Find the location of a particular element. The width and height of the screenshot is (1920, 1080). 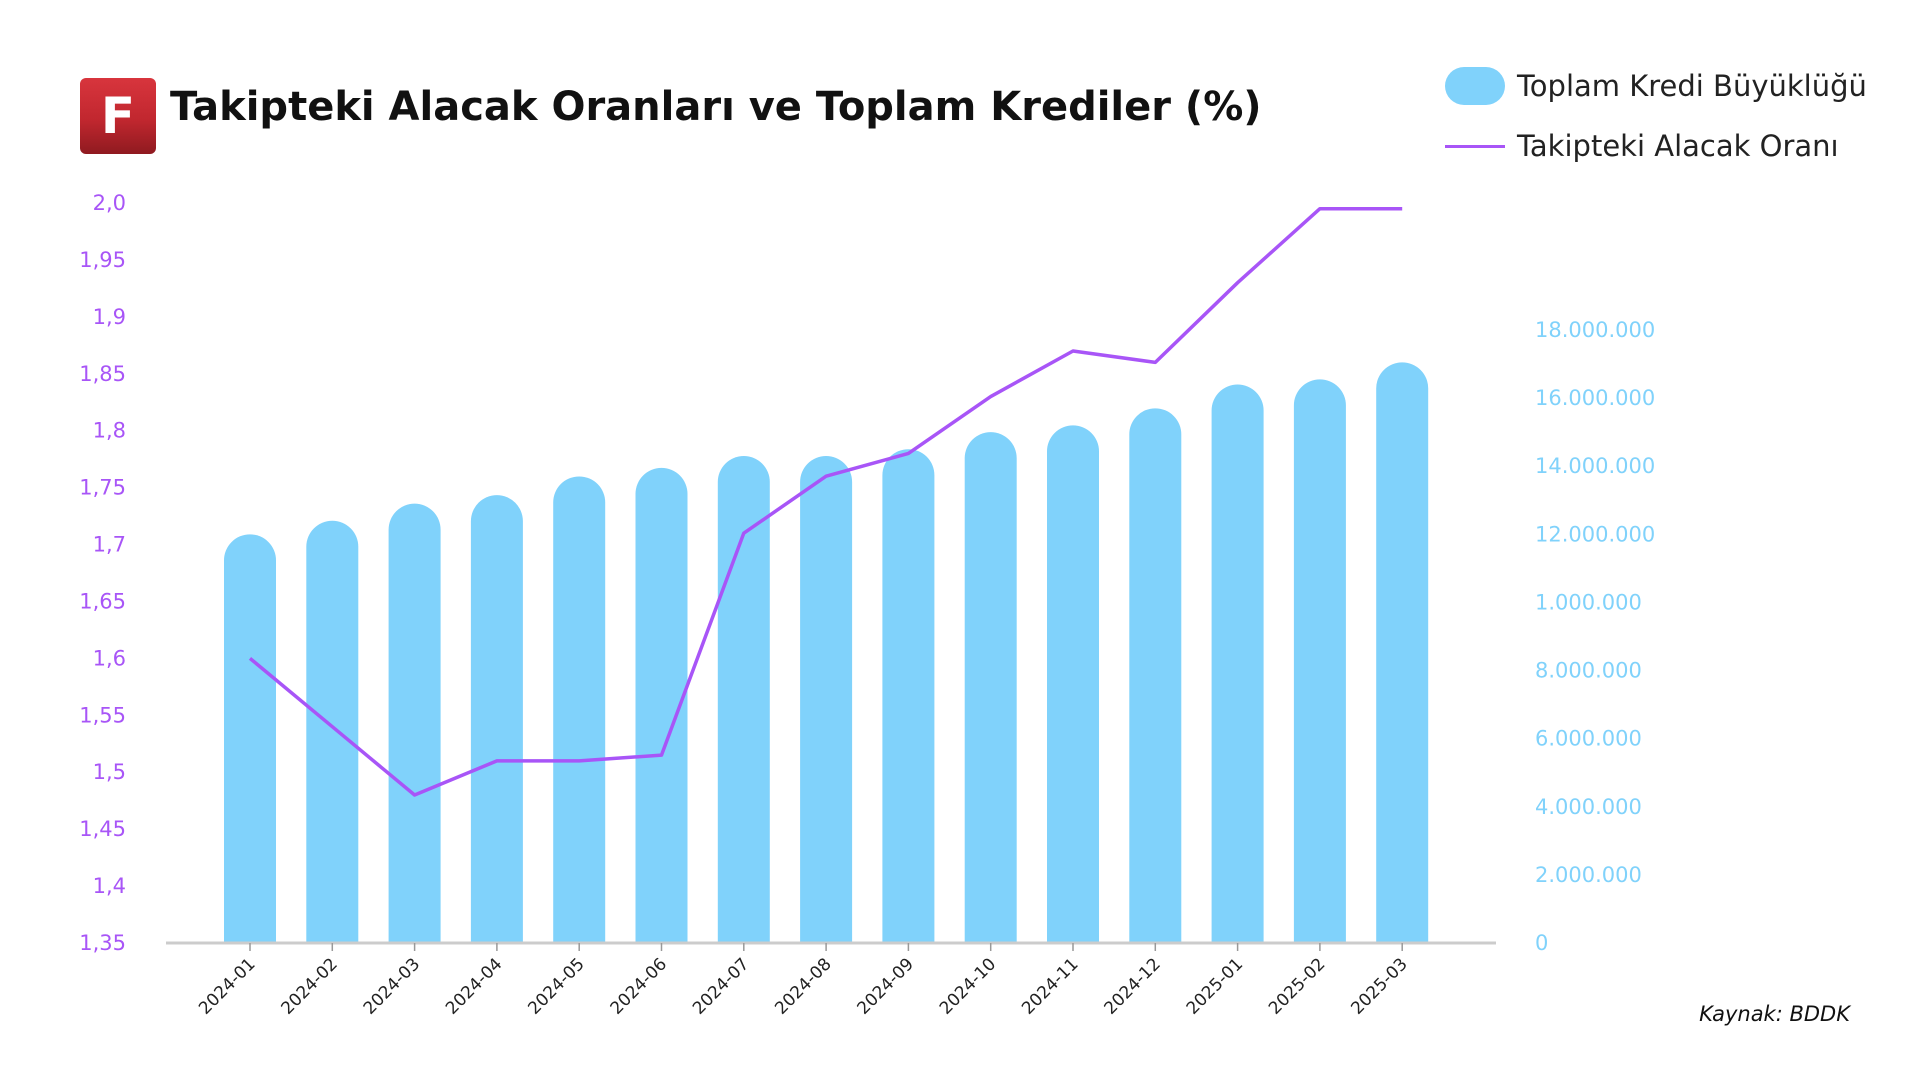

x-tick-label: 2024-04 is located at coordinates (474, 986).